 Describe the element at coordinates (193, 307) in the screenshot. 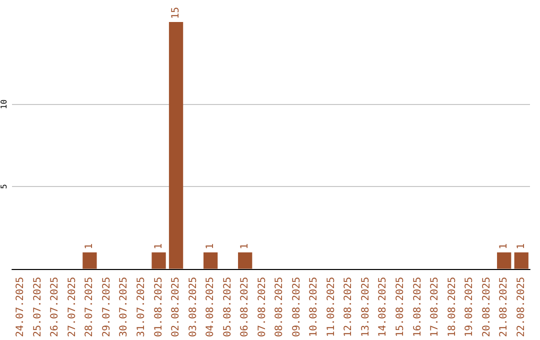

I see `x-tick-label: 03.08.2025` at that location.